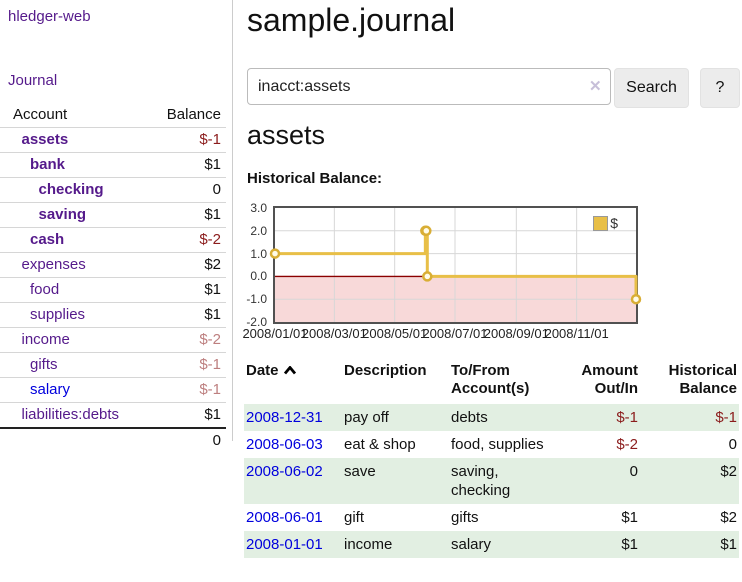 This screenshot has height=582, width=742. Describe the element at coordinates (258, 230) in the screenshot. I see `y-axis-tick-label: 2.0` at that location.